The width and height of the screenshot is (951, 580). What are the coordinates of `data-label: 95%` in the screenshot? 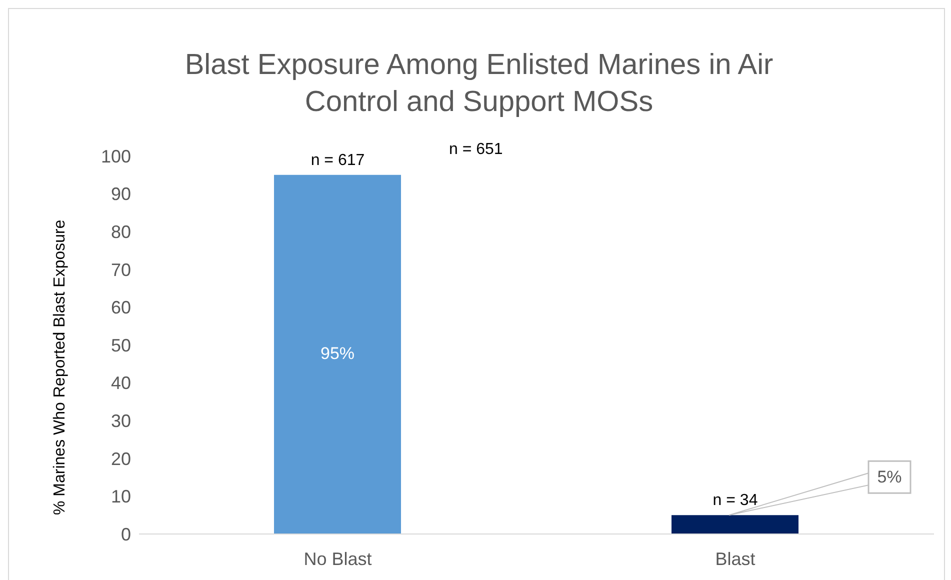 It's located at (337, 353).